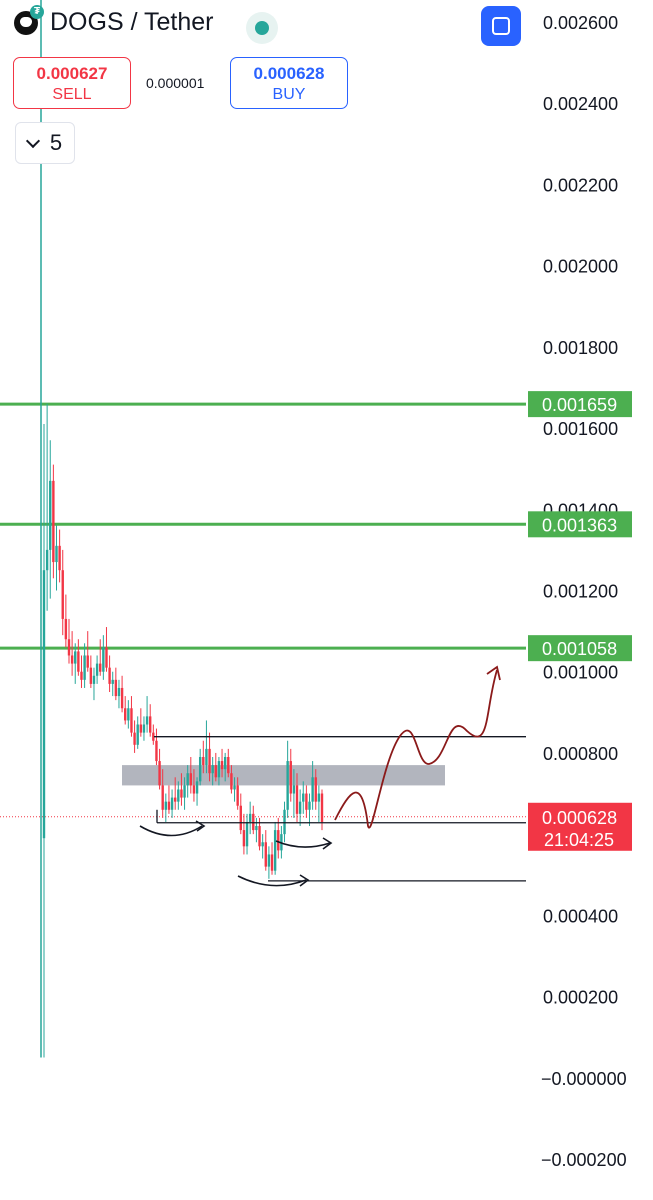  Describe the element at coordinates (580, 23) in the screenshot. I see `axis-tick-label: 0.002600` at that location.